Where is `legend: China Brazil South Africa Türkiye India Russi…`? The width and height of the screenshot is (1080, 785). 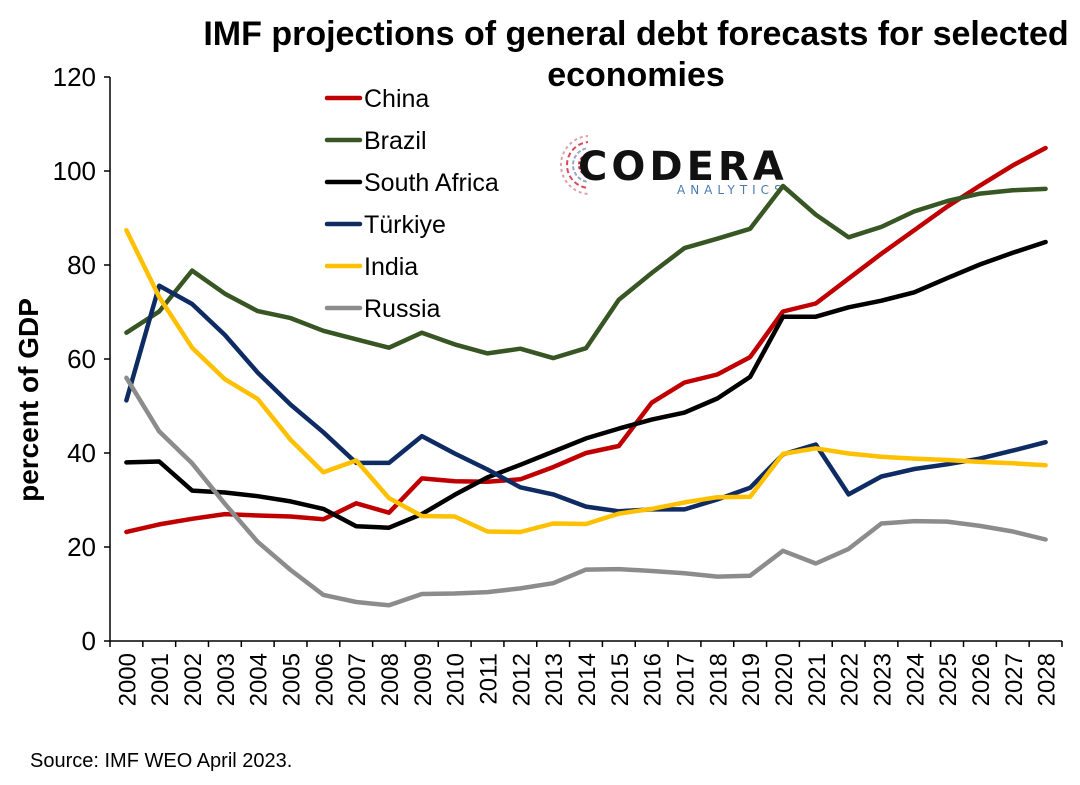 legend: China Brazil South Africa Türkiye India Russi… is located at coordinates (411, 204).